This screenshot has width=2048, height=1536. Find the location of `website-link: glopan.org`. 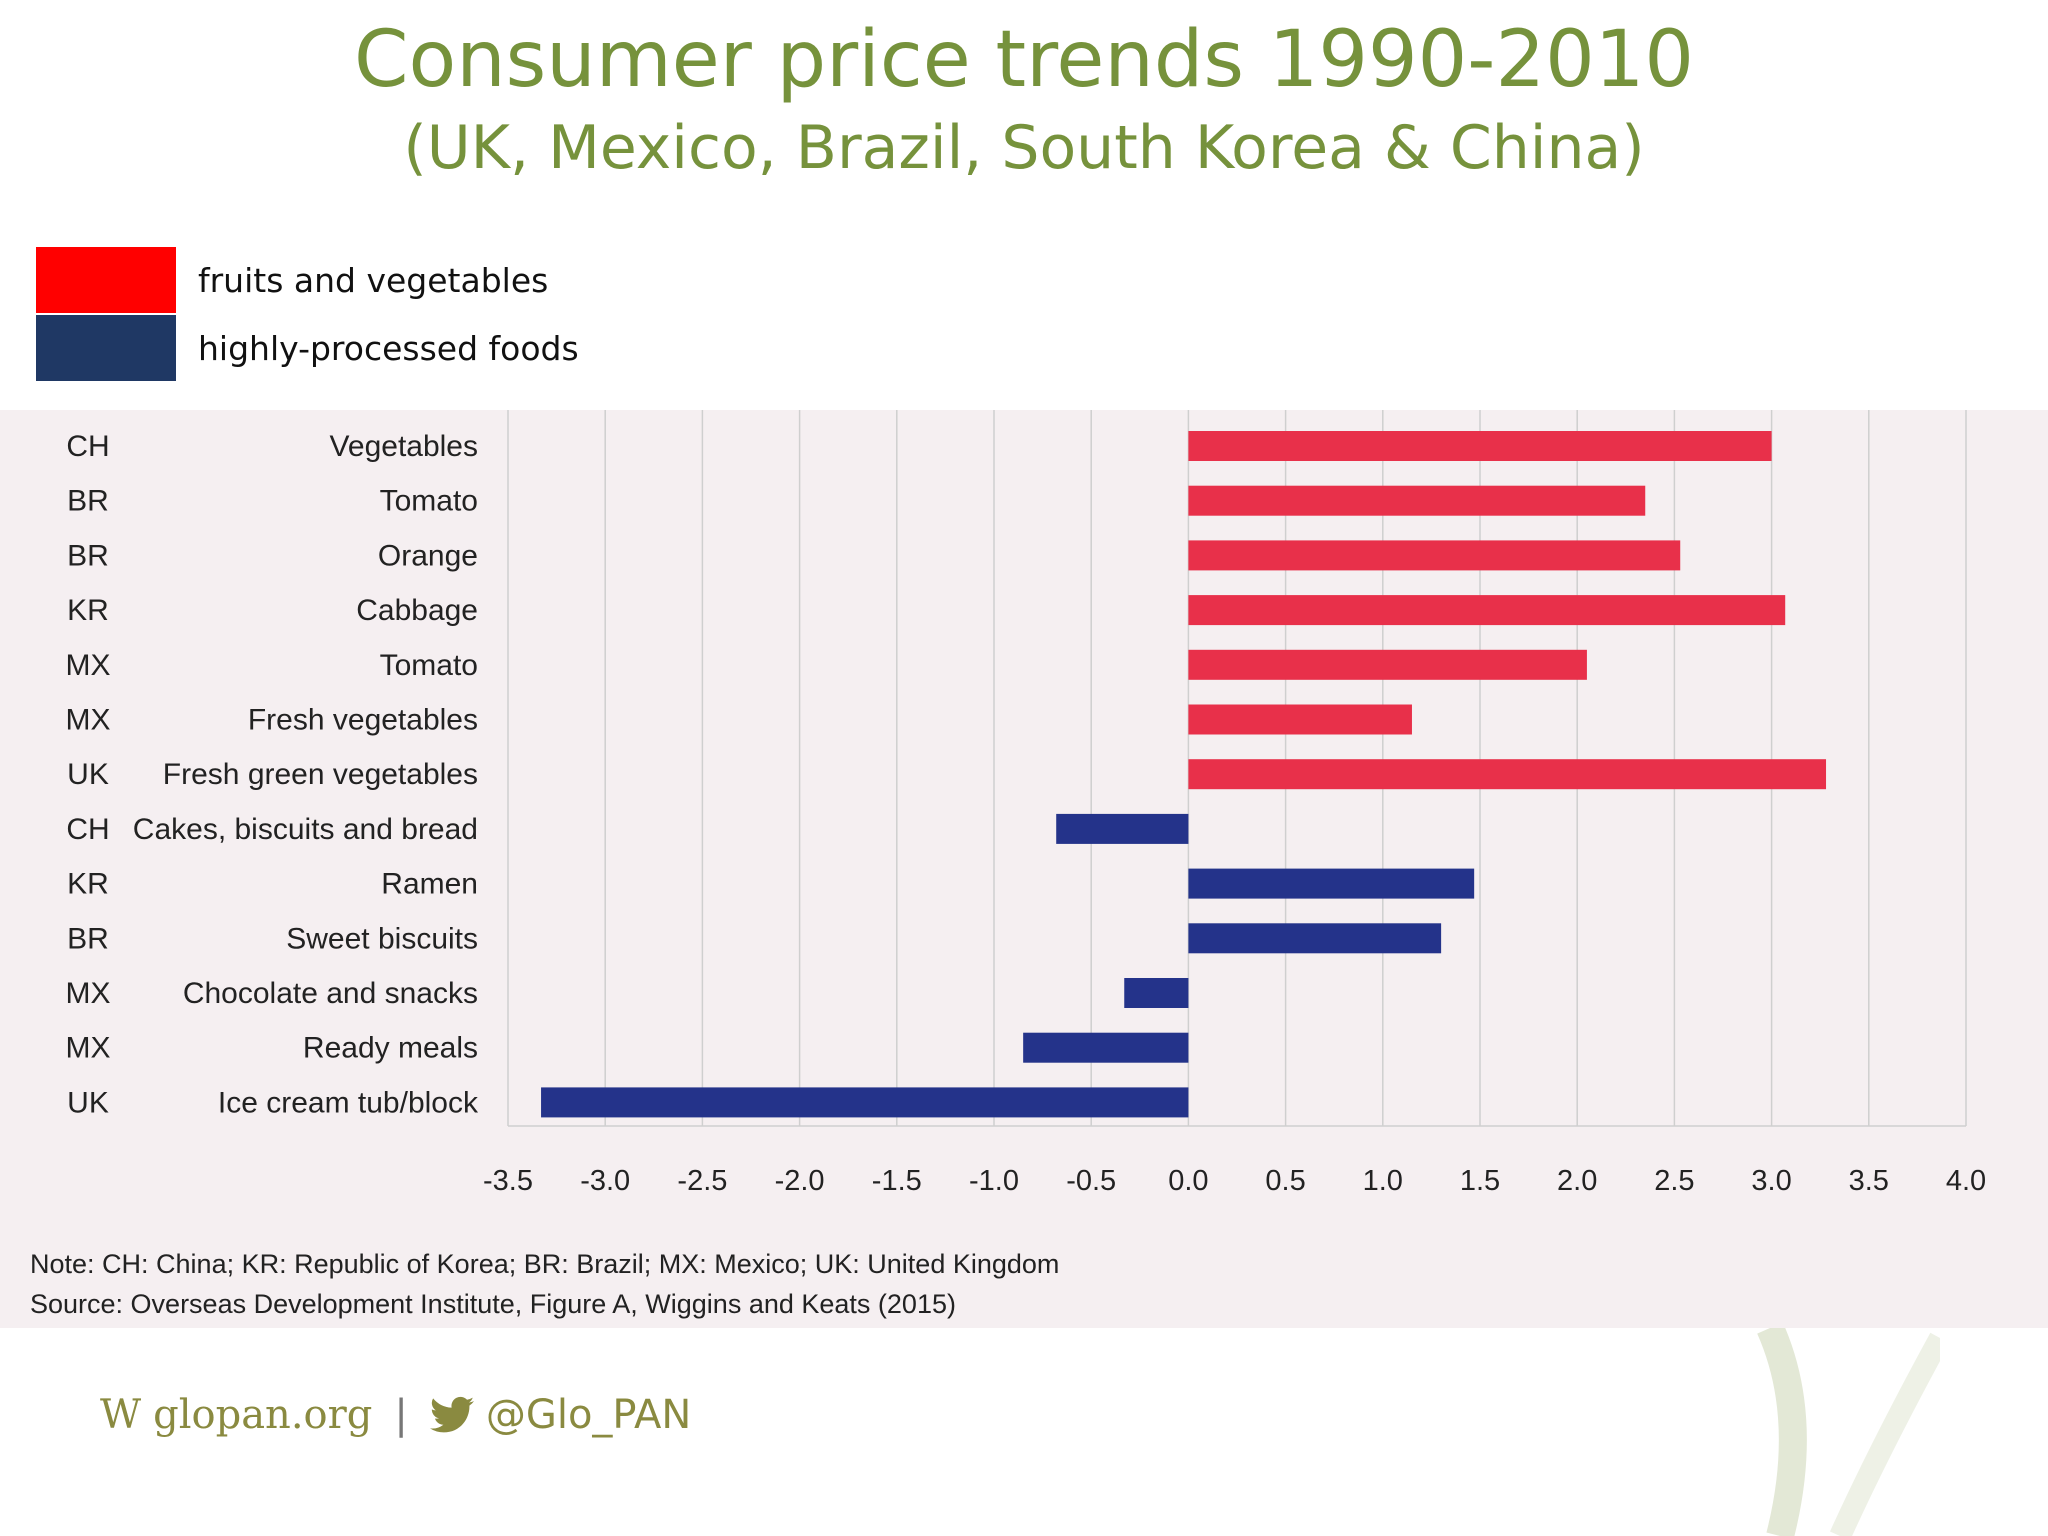

website-link: glopan.org is located at coordinates (263, 1415).